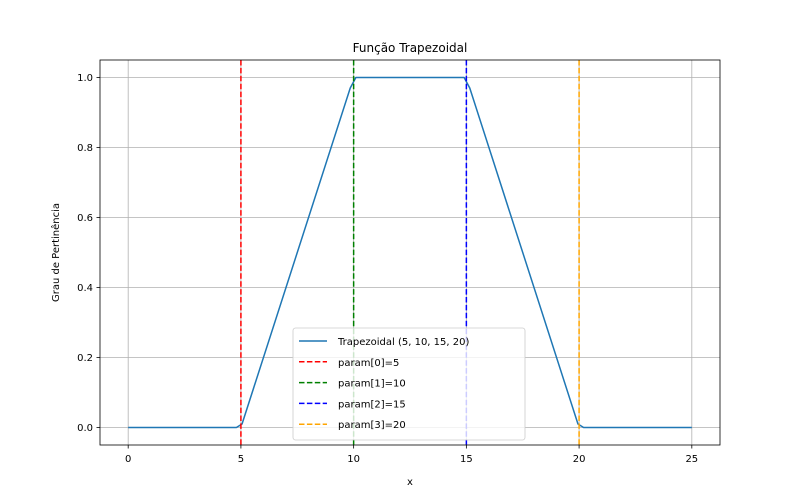 The height and width of the screenshot is (500, 800). What do you see at coordinates (410, 482) in the screenshot?
I see `x-axis-label: x` at bounding box center [410, 482].